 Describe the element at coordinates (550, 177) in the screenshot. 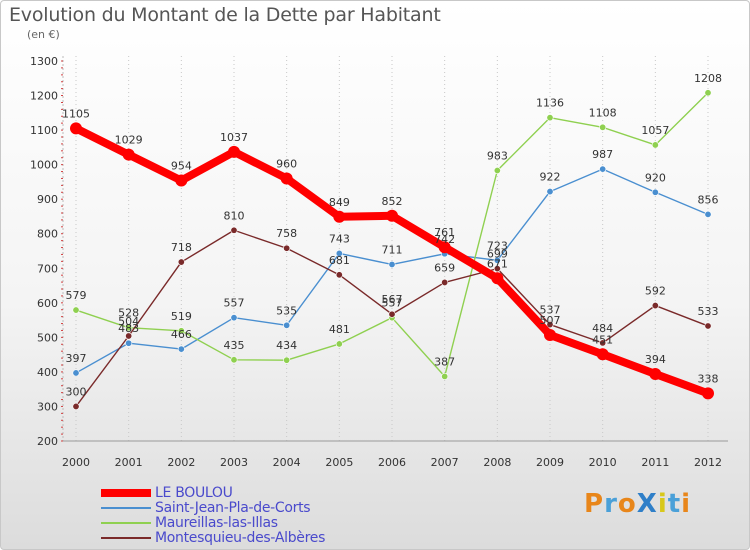

I see `data-label: 922` at that location.